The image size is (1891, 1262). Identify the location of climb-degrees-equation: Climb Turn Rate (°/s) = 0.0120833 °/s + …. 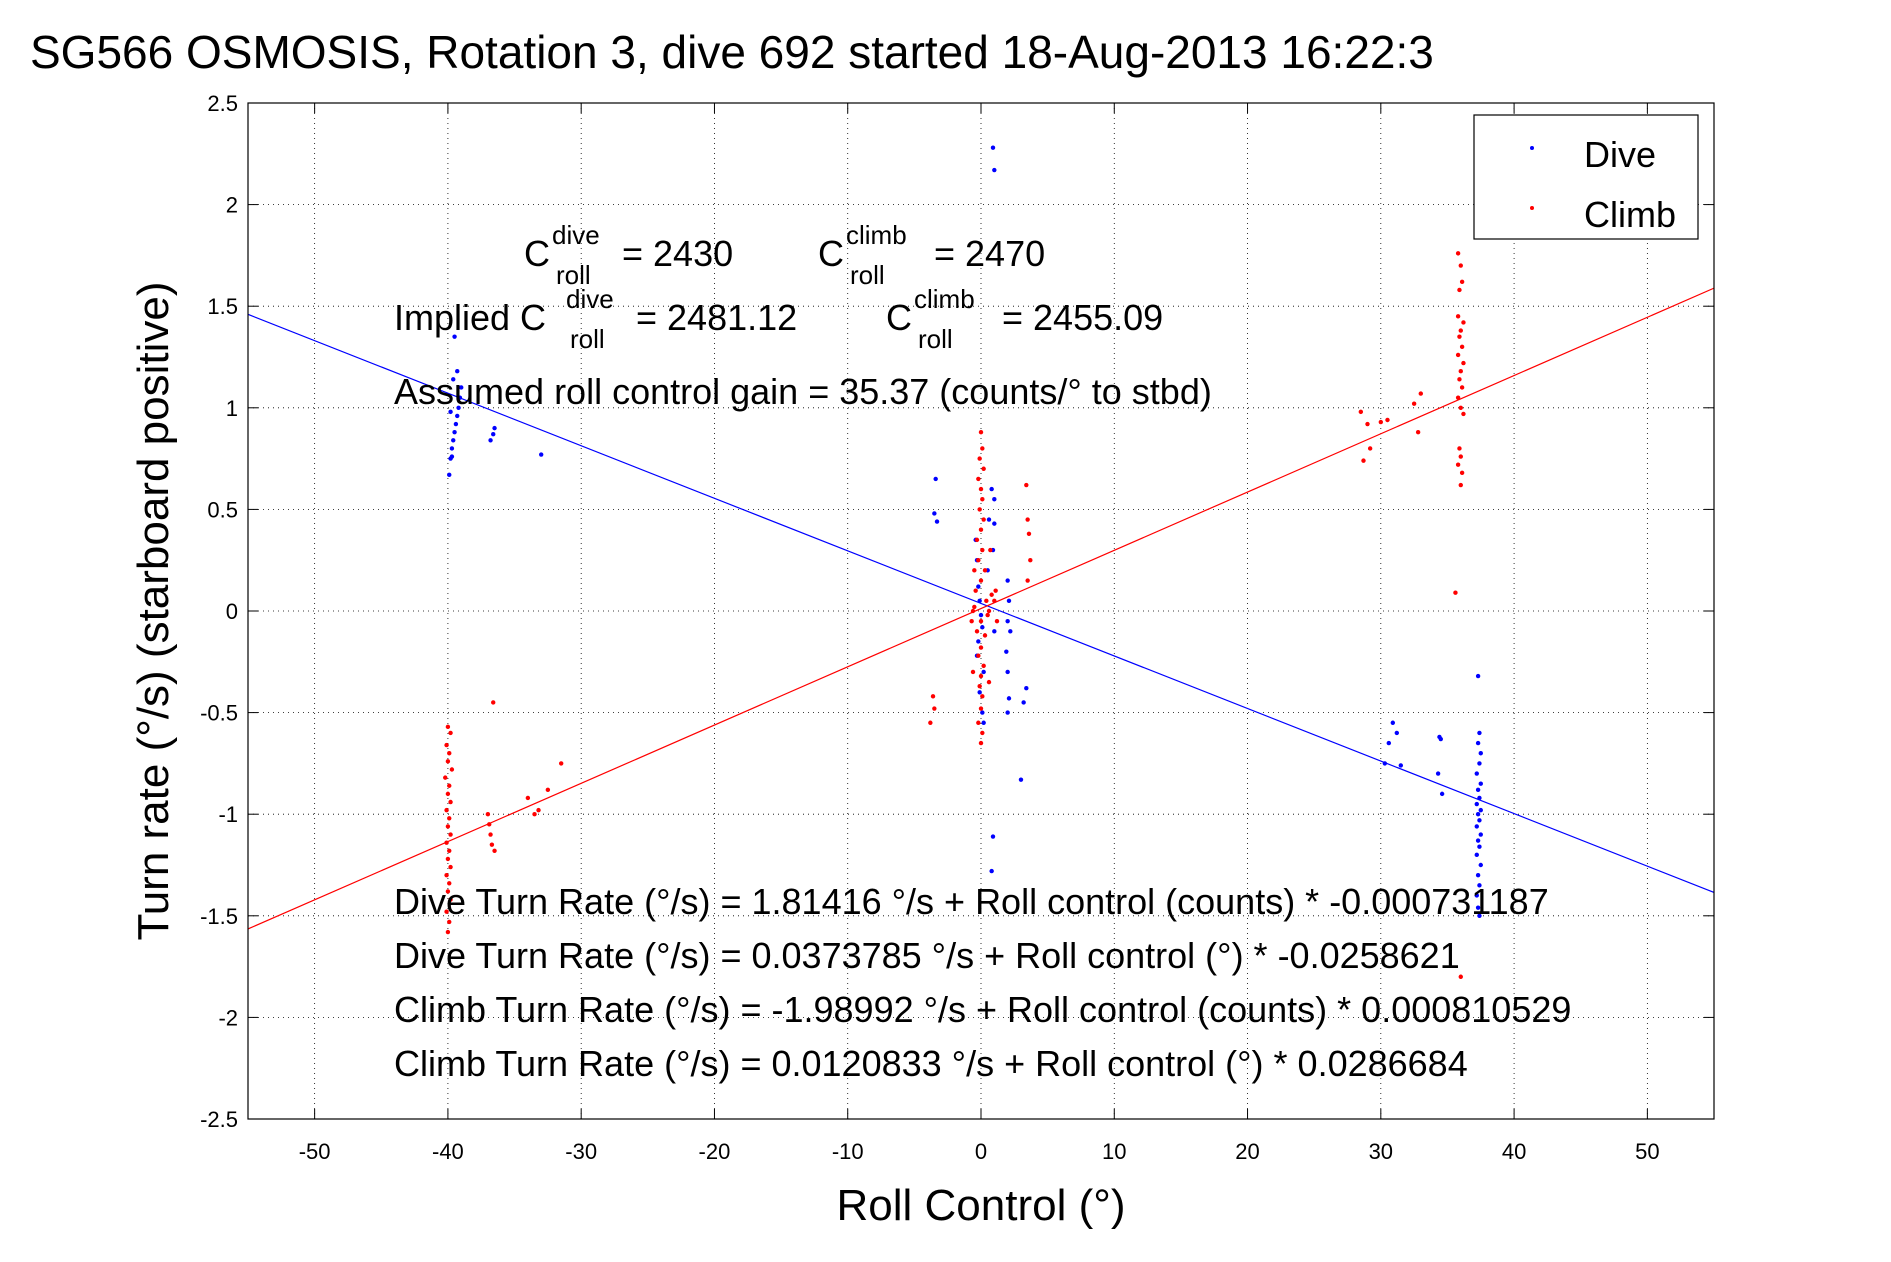
(931, 1063).